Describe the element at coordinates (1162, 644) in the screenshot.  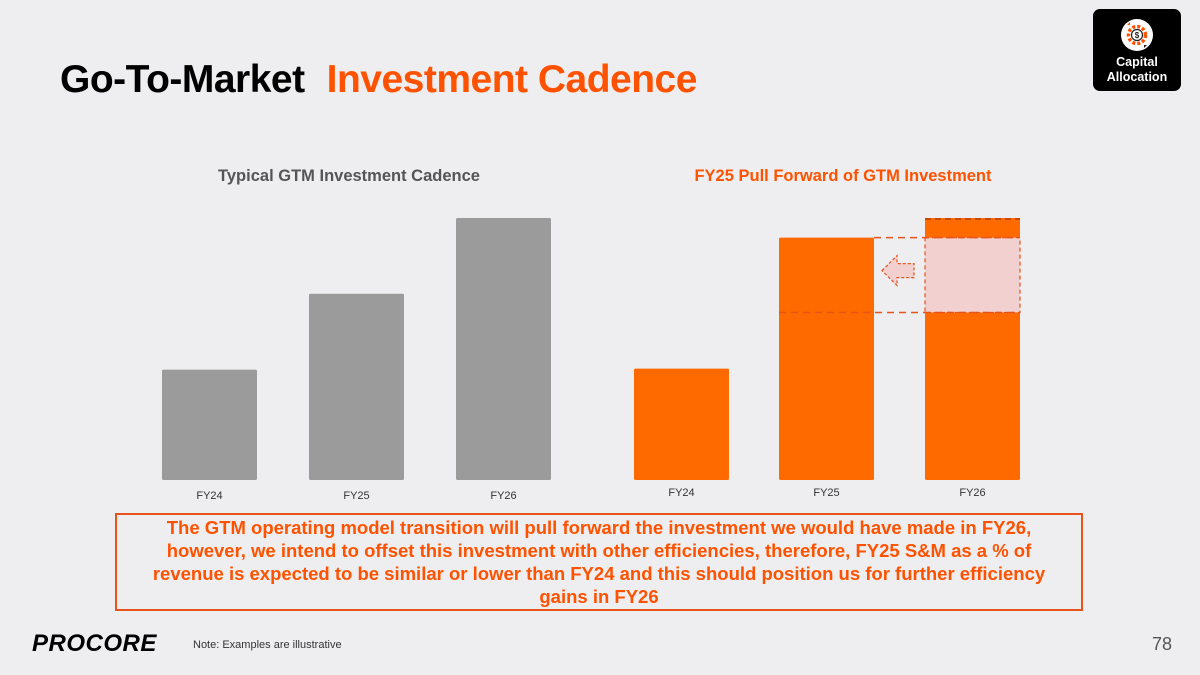
I see `page-number: 78` at that location.